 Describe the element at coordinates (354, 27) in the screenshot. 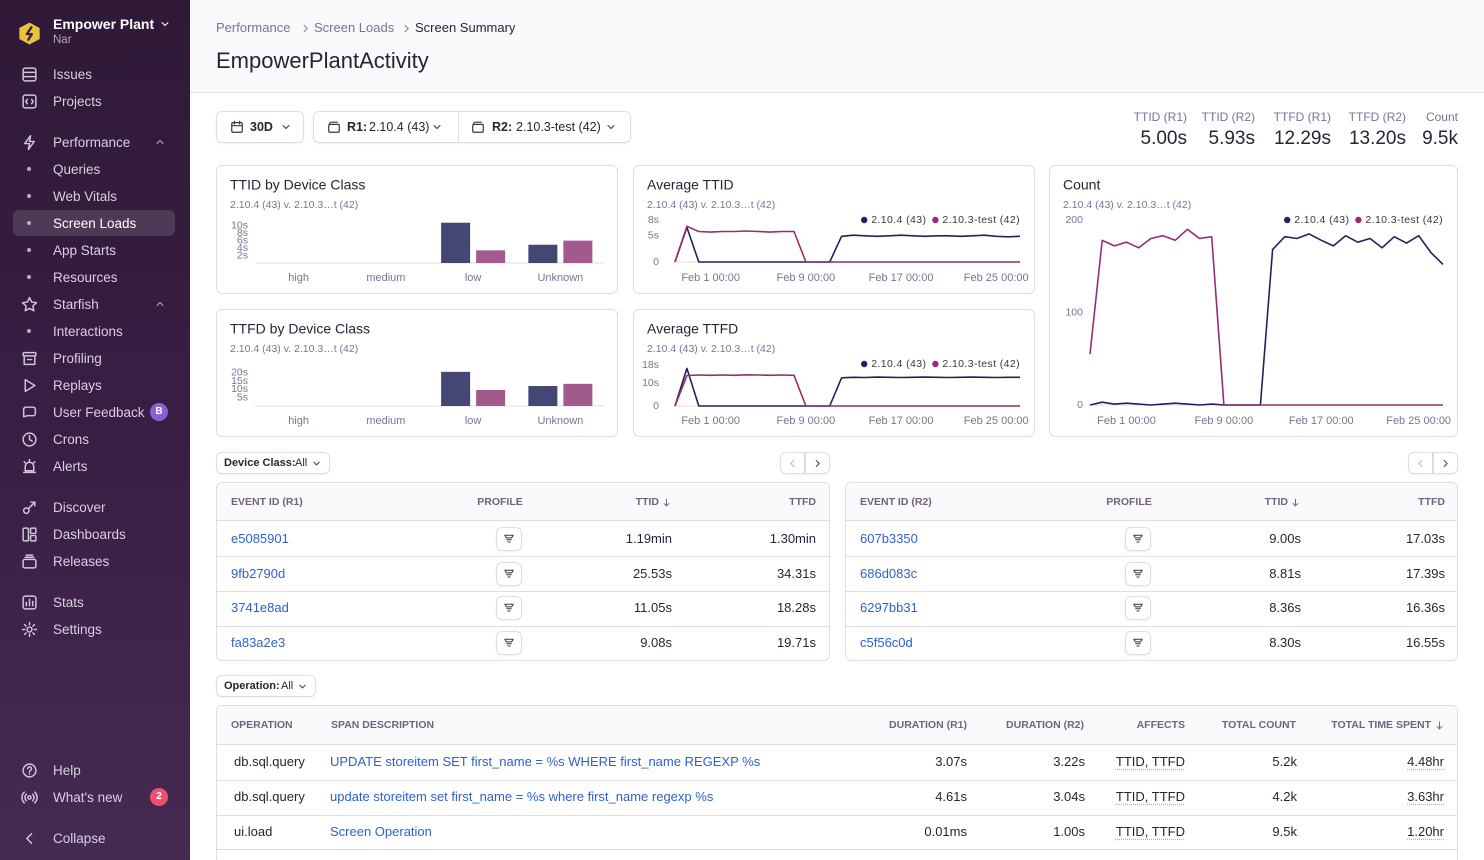

I see `breadcrumb: Screen Loads` at that location.